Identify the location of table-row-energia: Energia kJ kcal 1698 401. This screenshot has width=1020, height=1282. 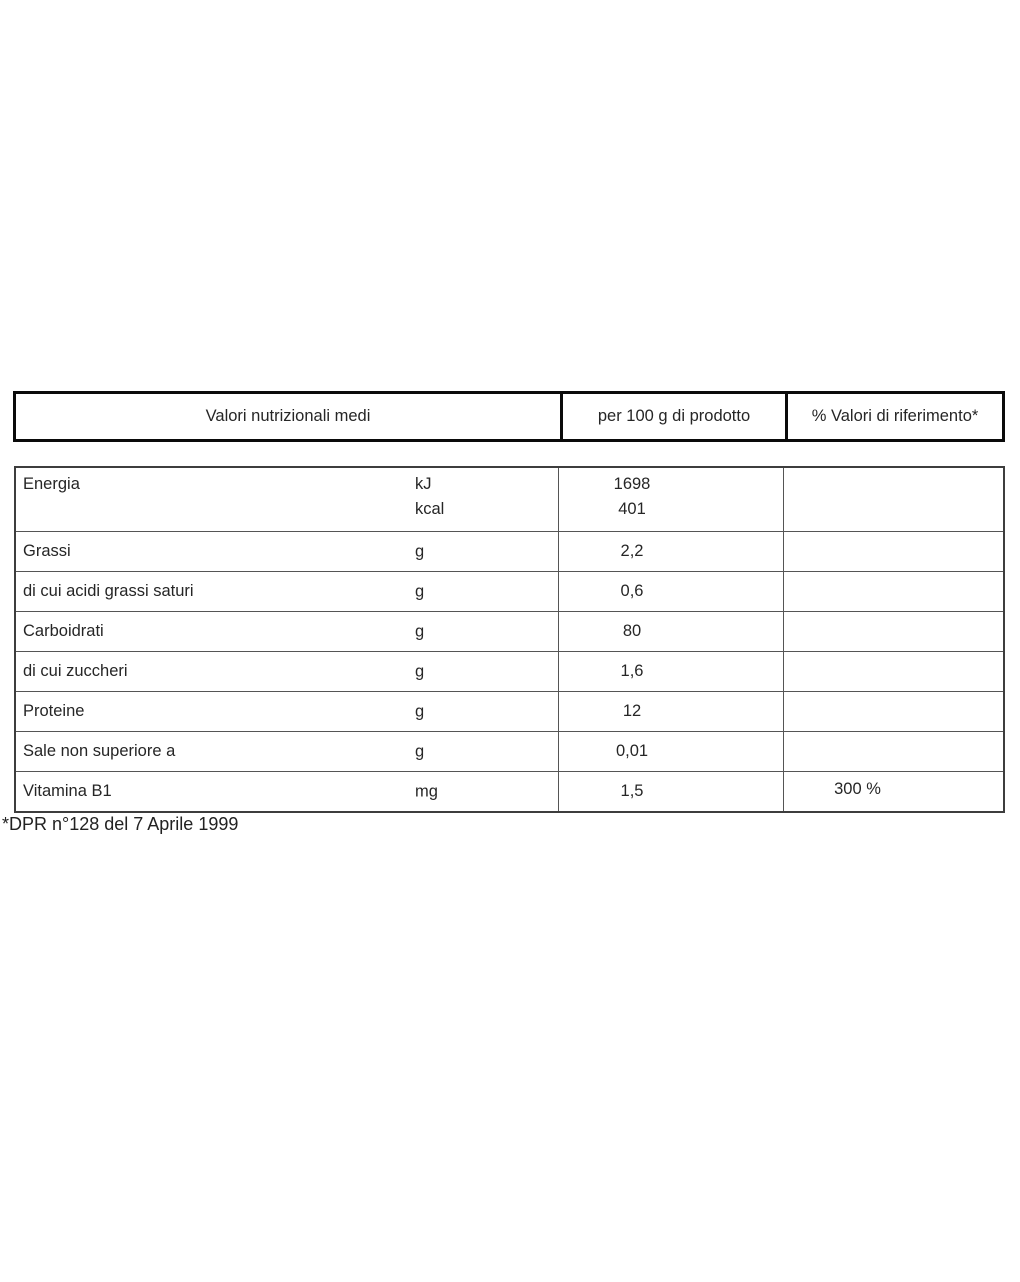
(509, 499).